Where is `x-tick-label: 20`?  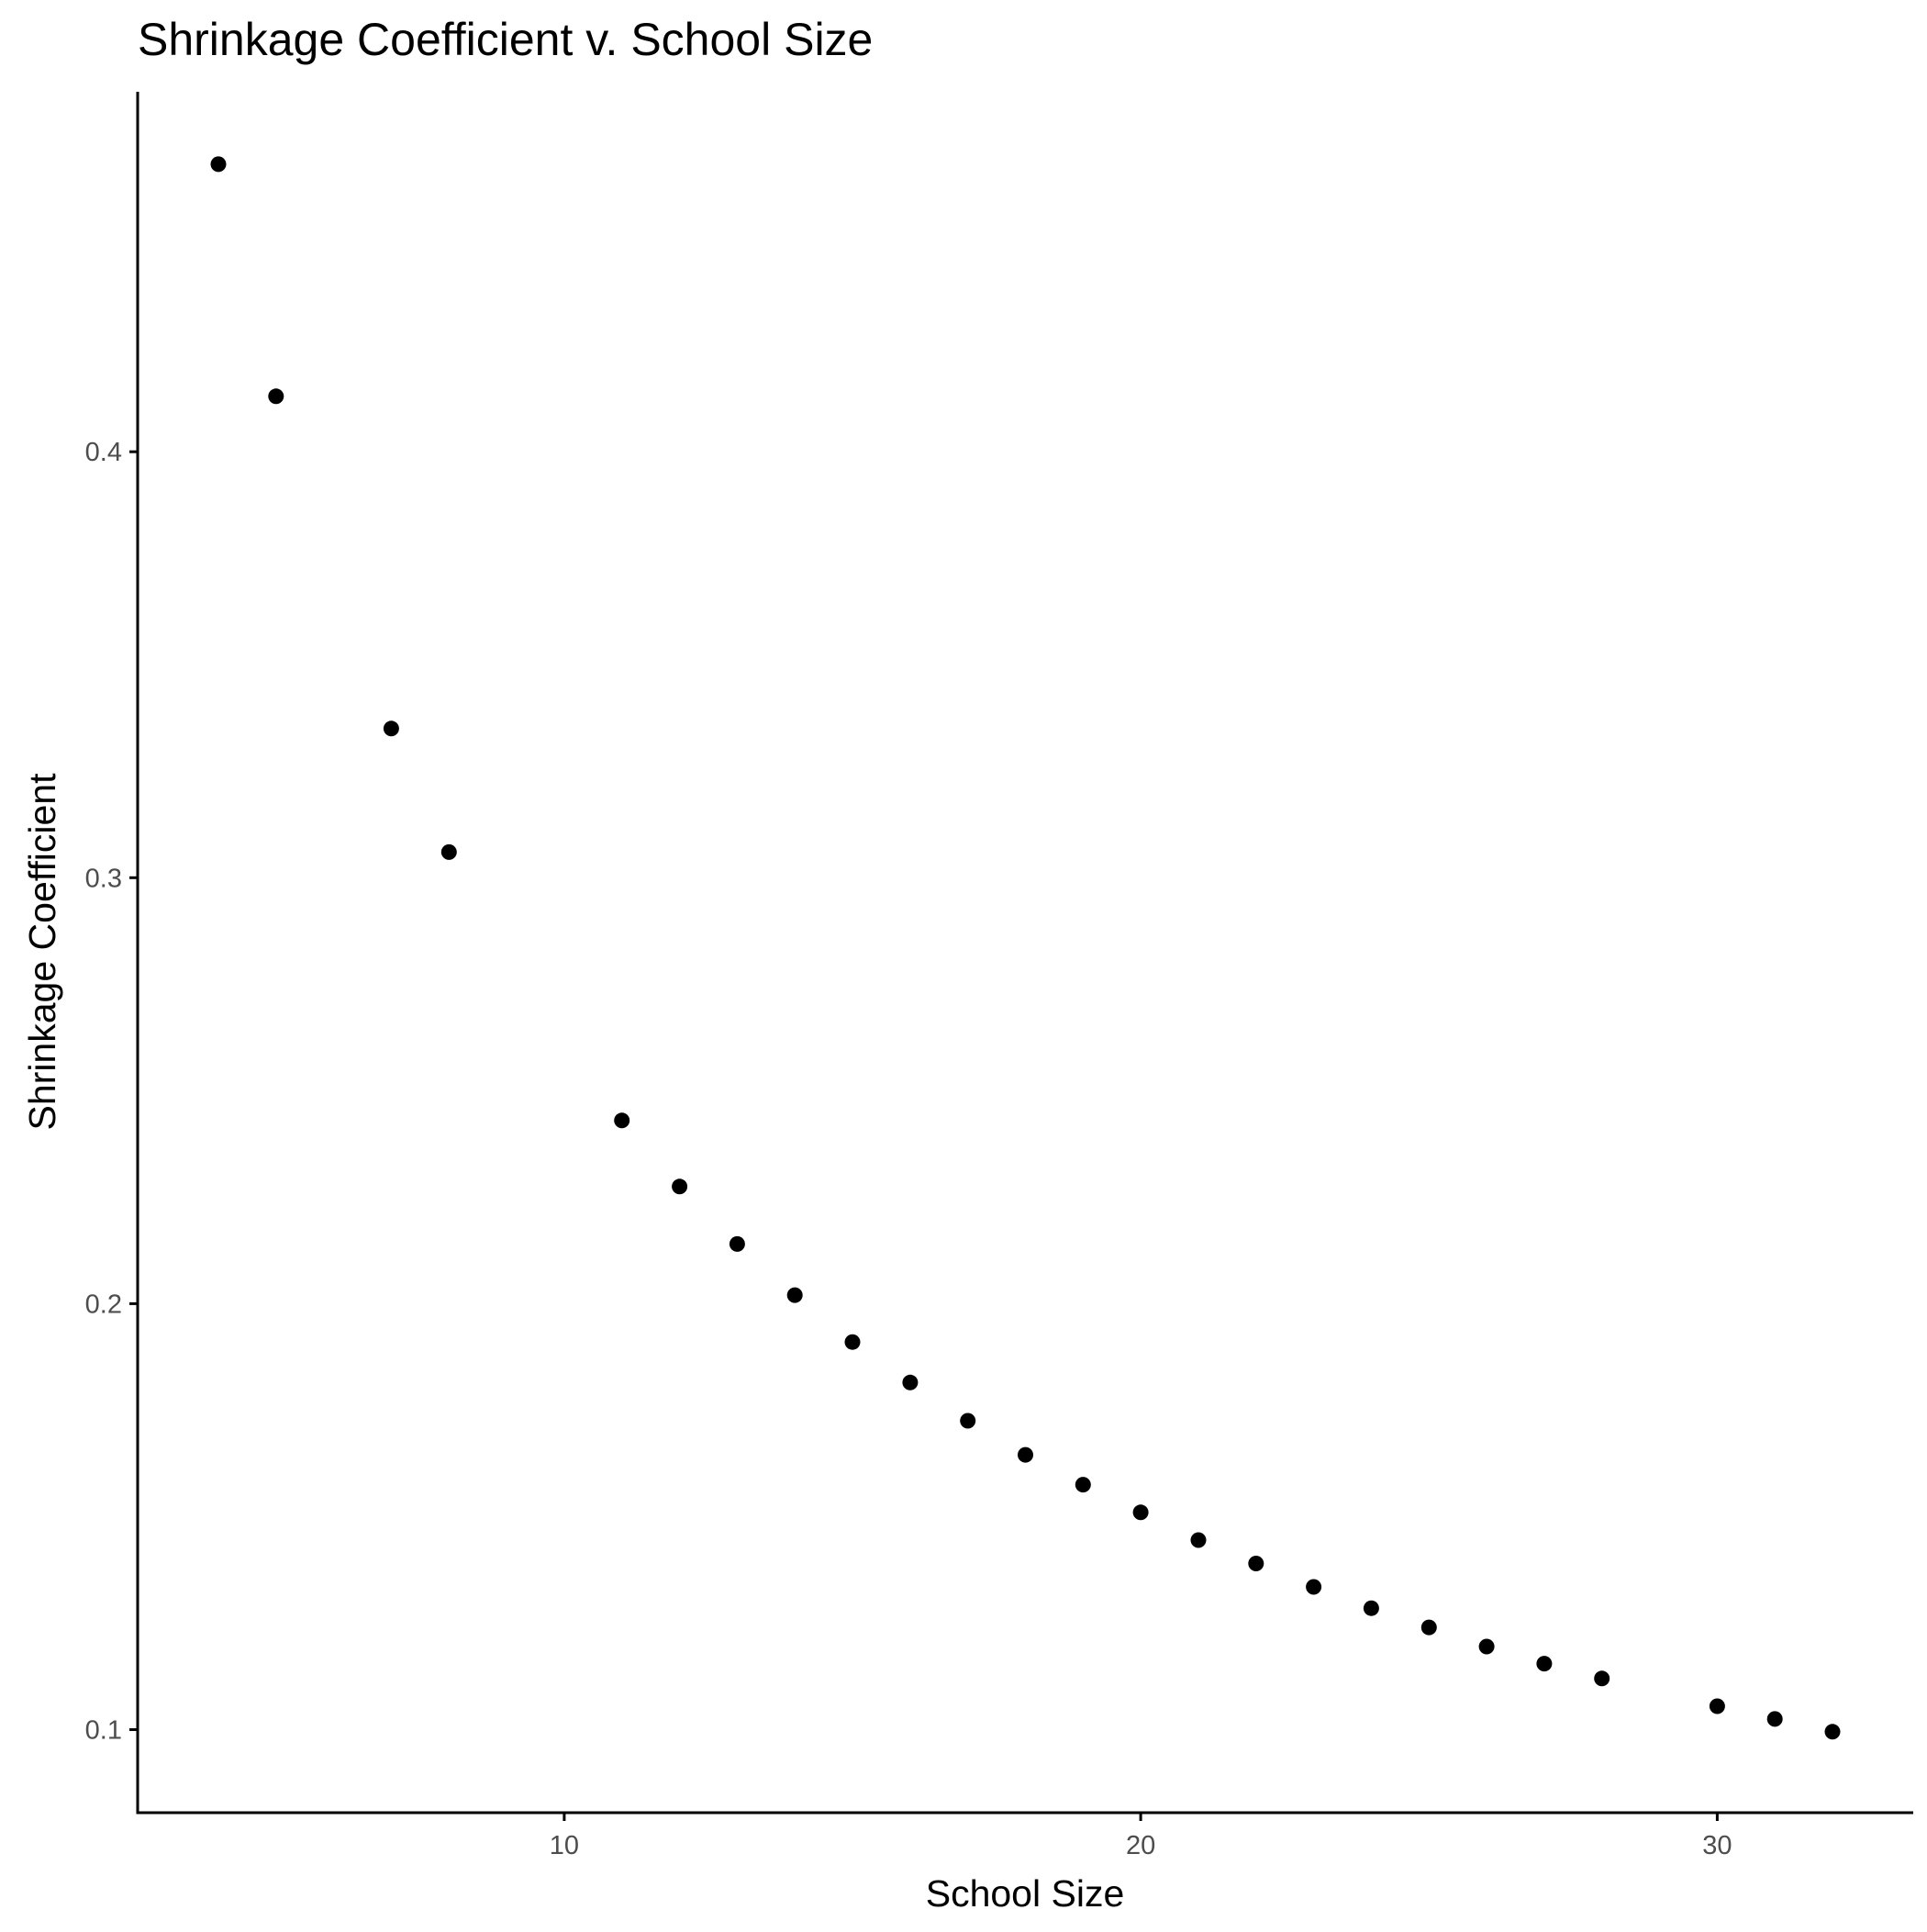
x-tick-label: 20 is located at coordinates (1140, 1845).